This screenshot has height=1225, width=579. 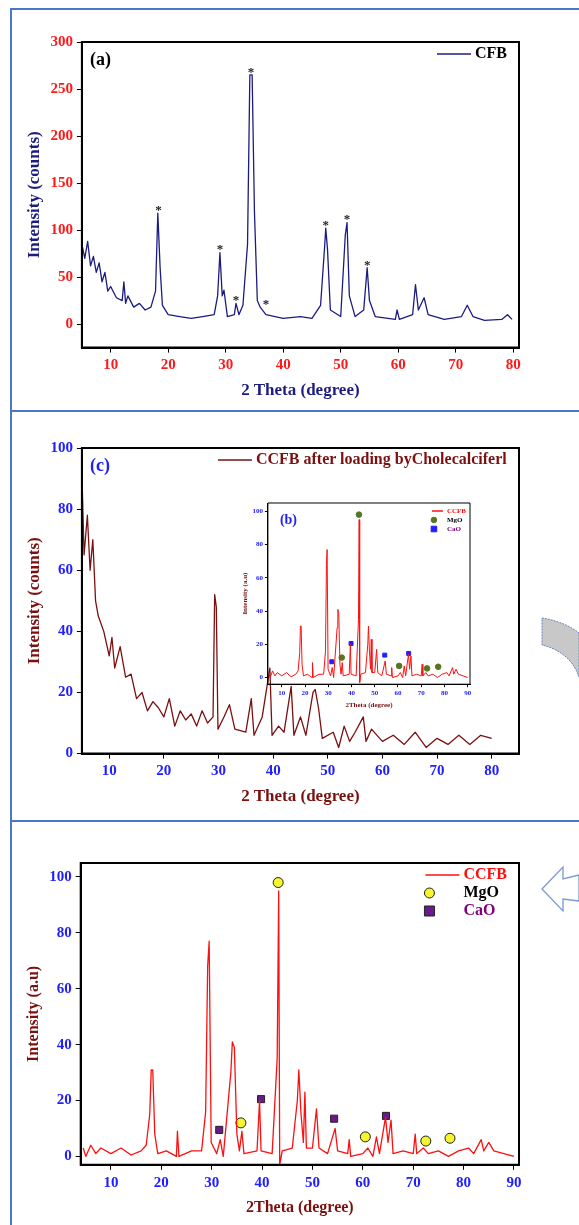 What do you see at coordinates (485, 874) in the screenshot?
I see `legend-label: CCFB` at bounding box center [485, 874].